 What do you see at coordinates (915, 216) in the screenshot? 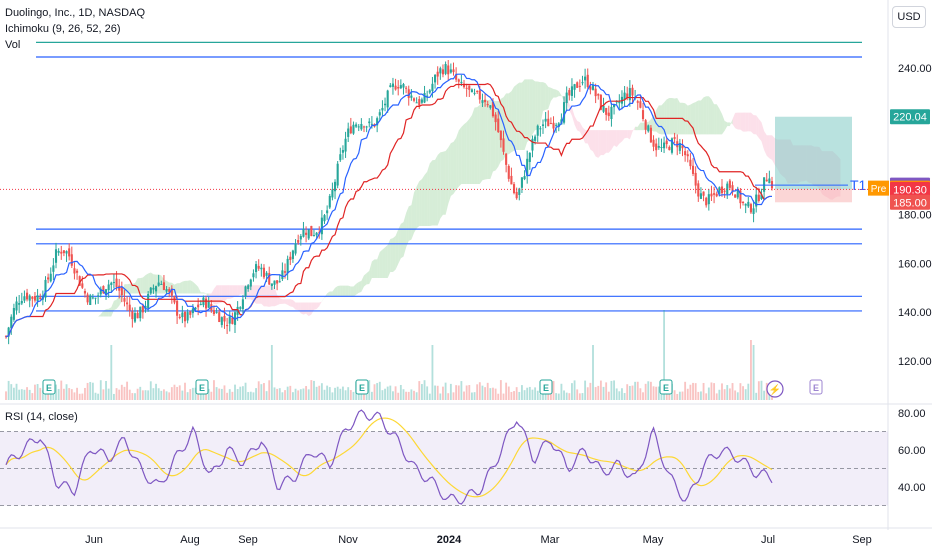
I see `price-tick-label: 180.00` at bounding box center [915, 216].